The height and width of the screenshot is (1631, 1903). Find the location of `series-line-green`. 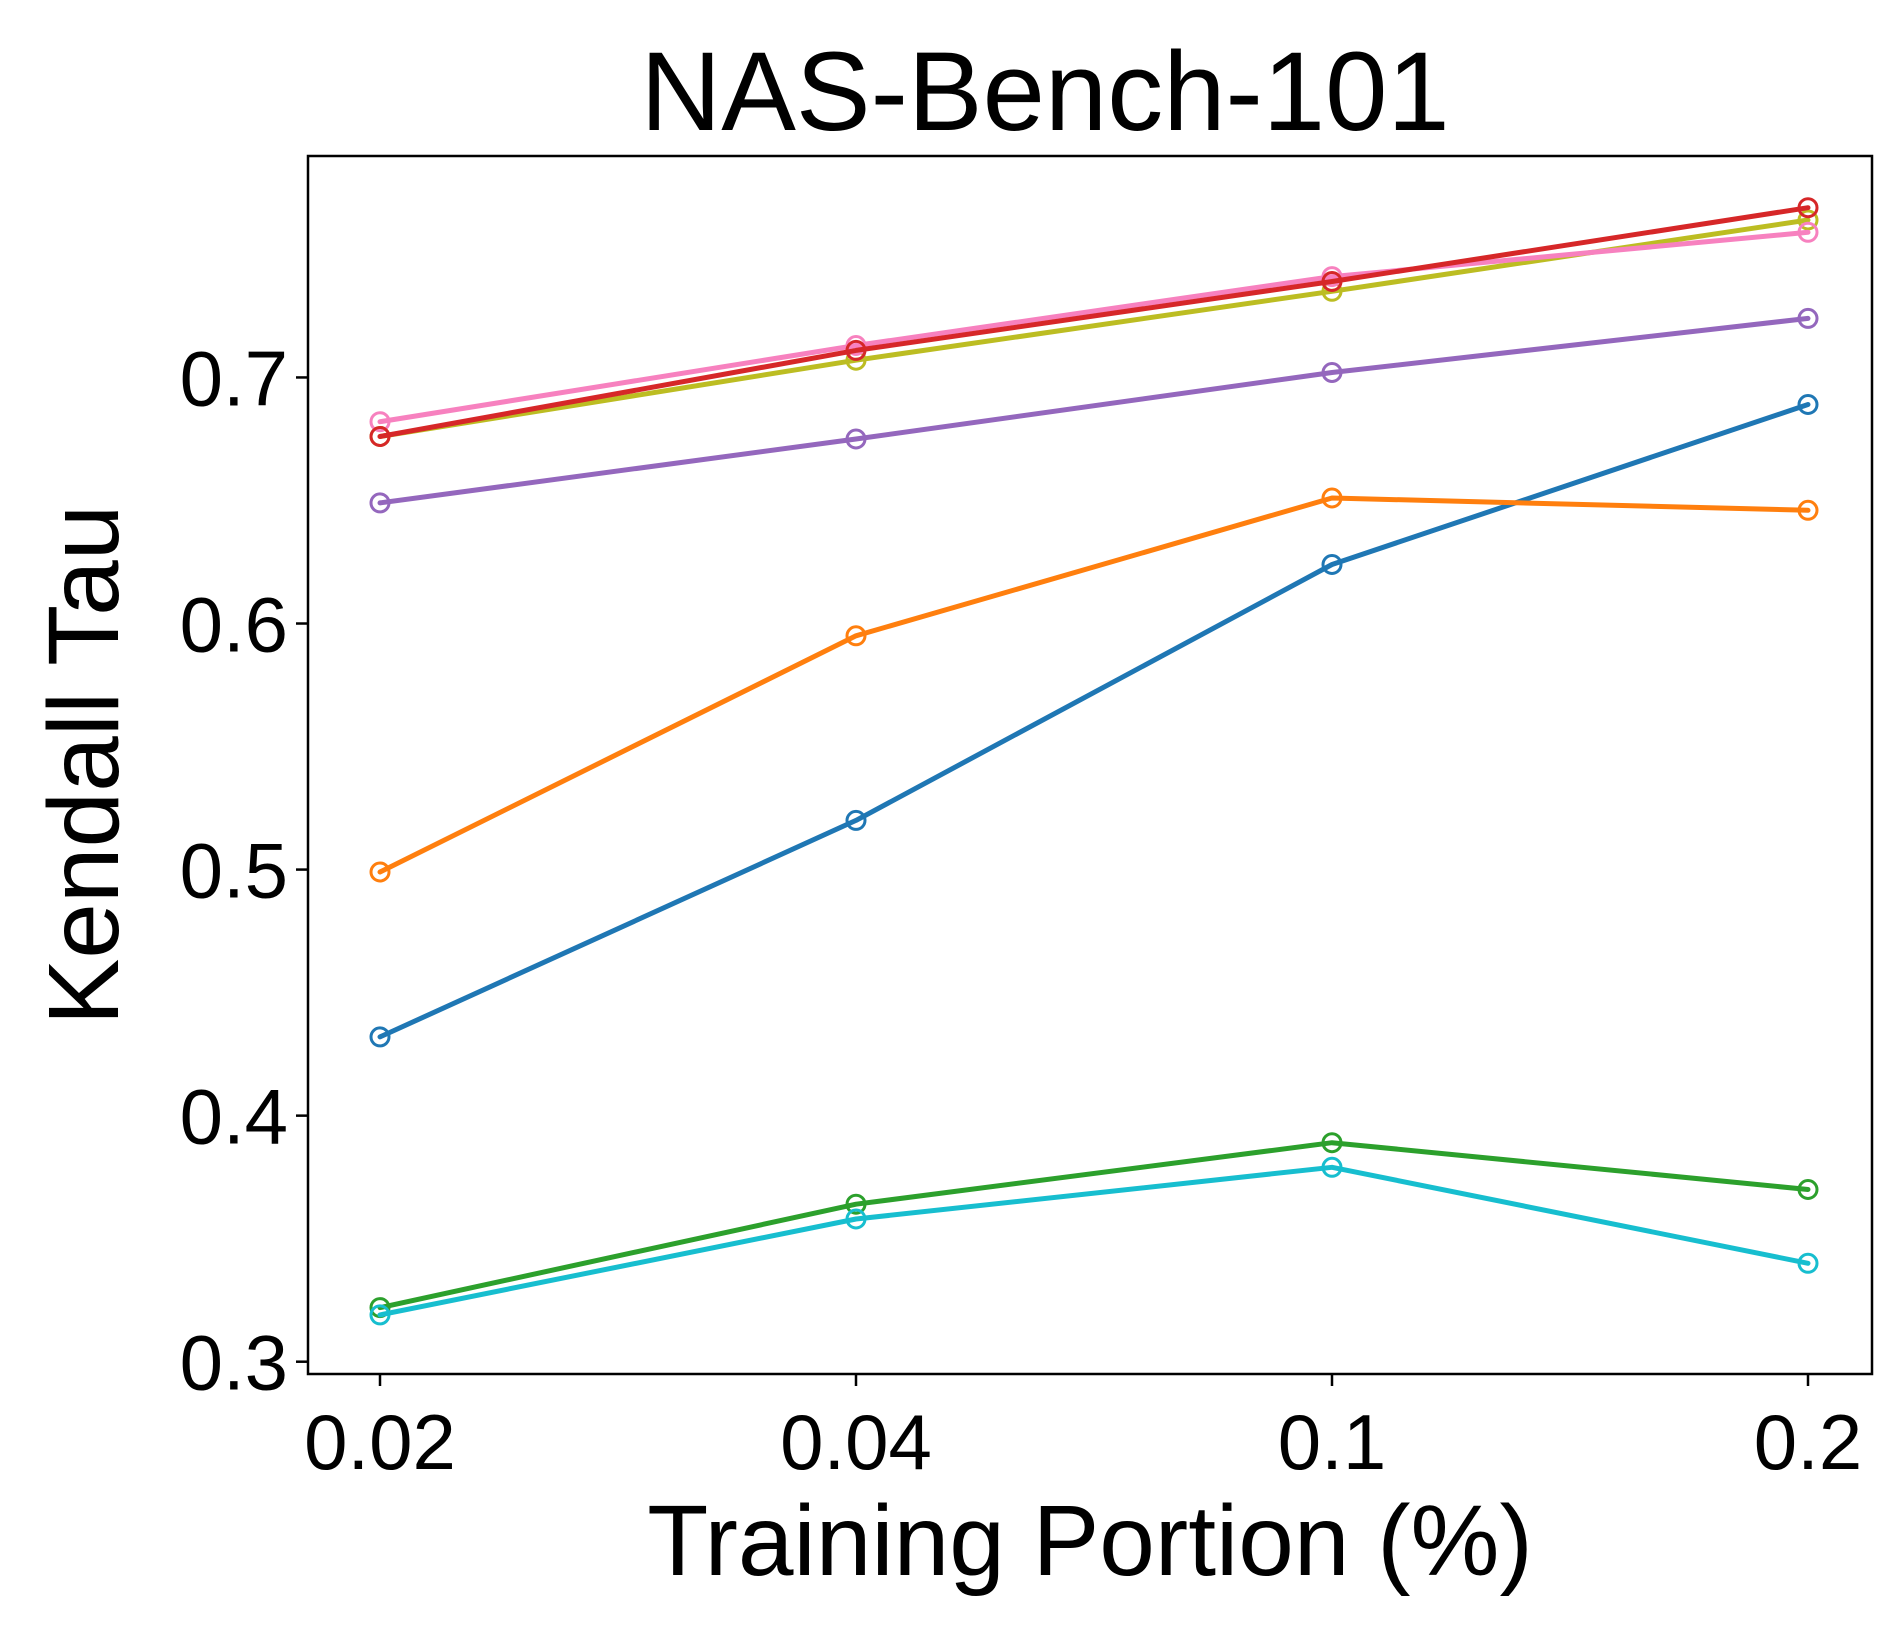

series-line-green is located at coordinates (1094, 1225).